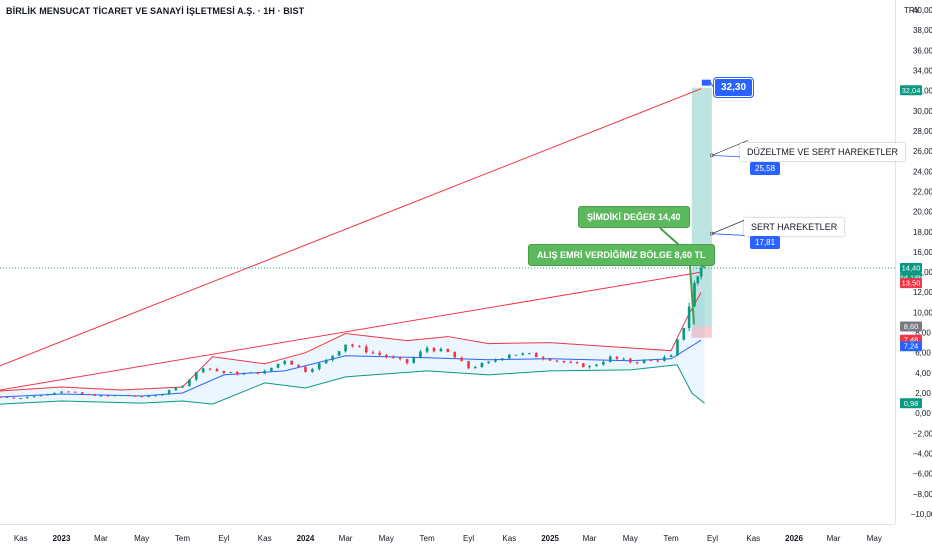  I want to click on y-tick-label: 16,00, so click(922, 252).